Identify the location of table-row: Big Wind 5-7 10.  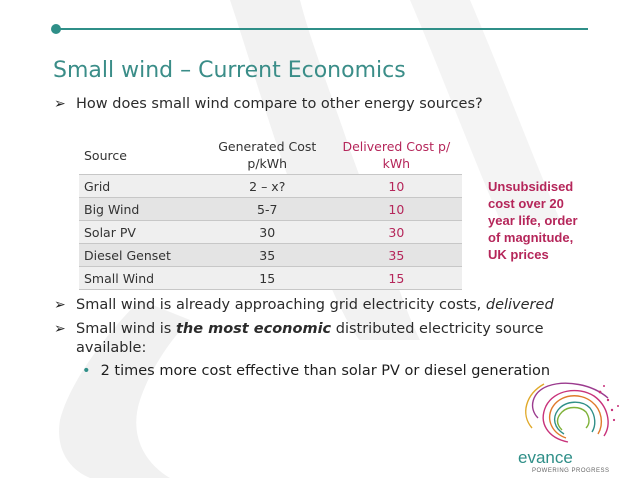
(270, 209).